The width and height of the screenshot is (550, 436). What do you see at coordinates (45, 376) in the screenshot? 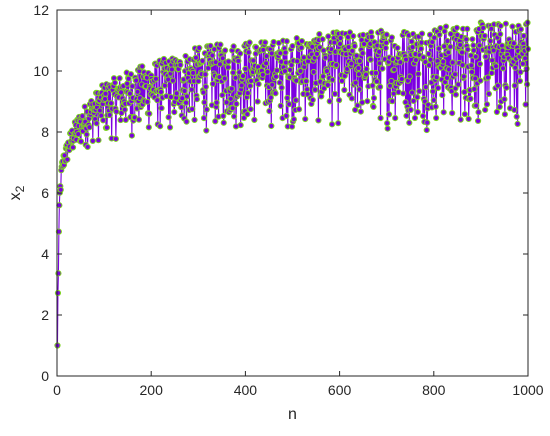
I see `y-tick-label: 0` at bounding box center [45, 376].